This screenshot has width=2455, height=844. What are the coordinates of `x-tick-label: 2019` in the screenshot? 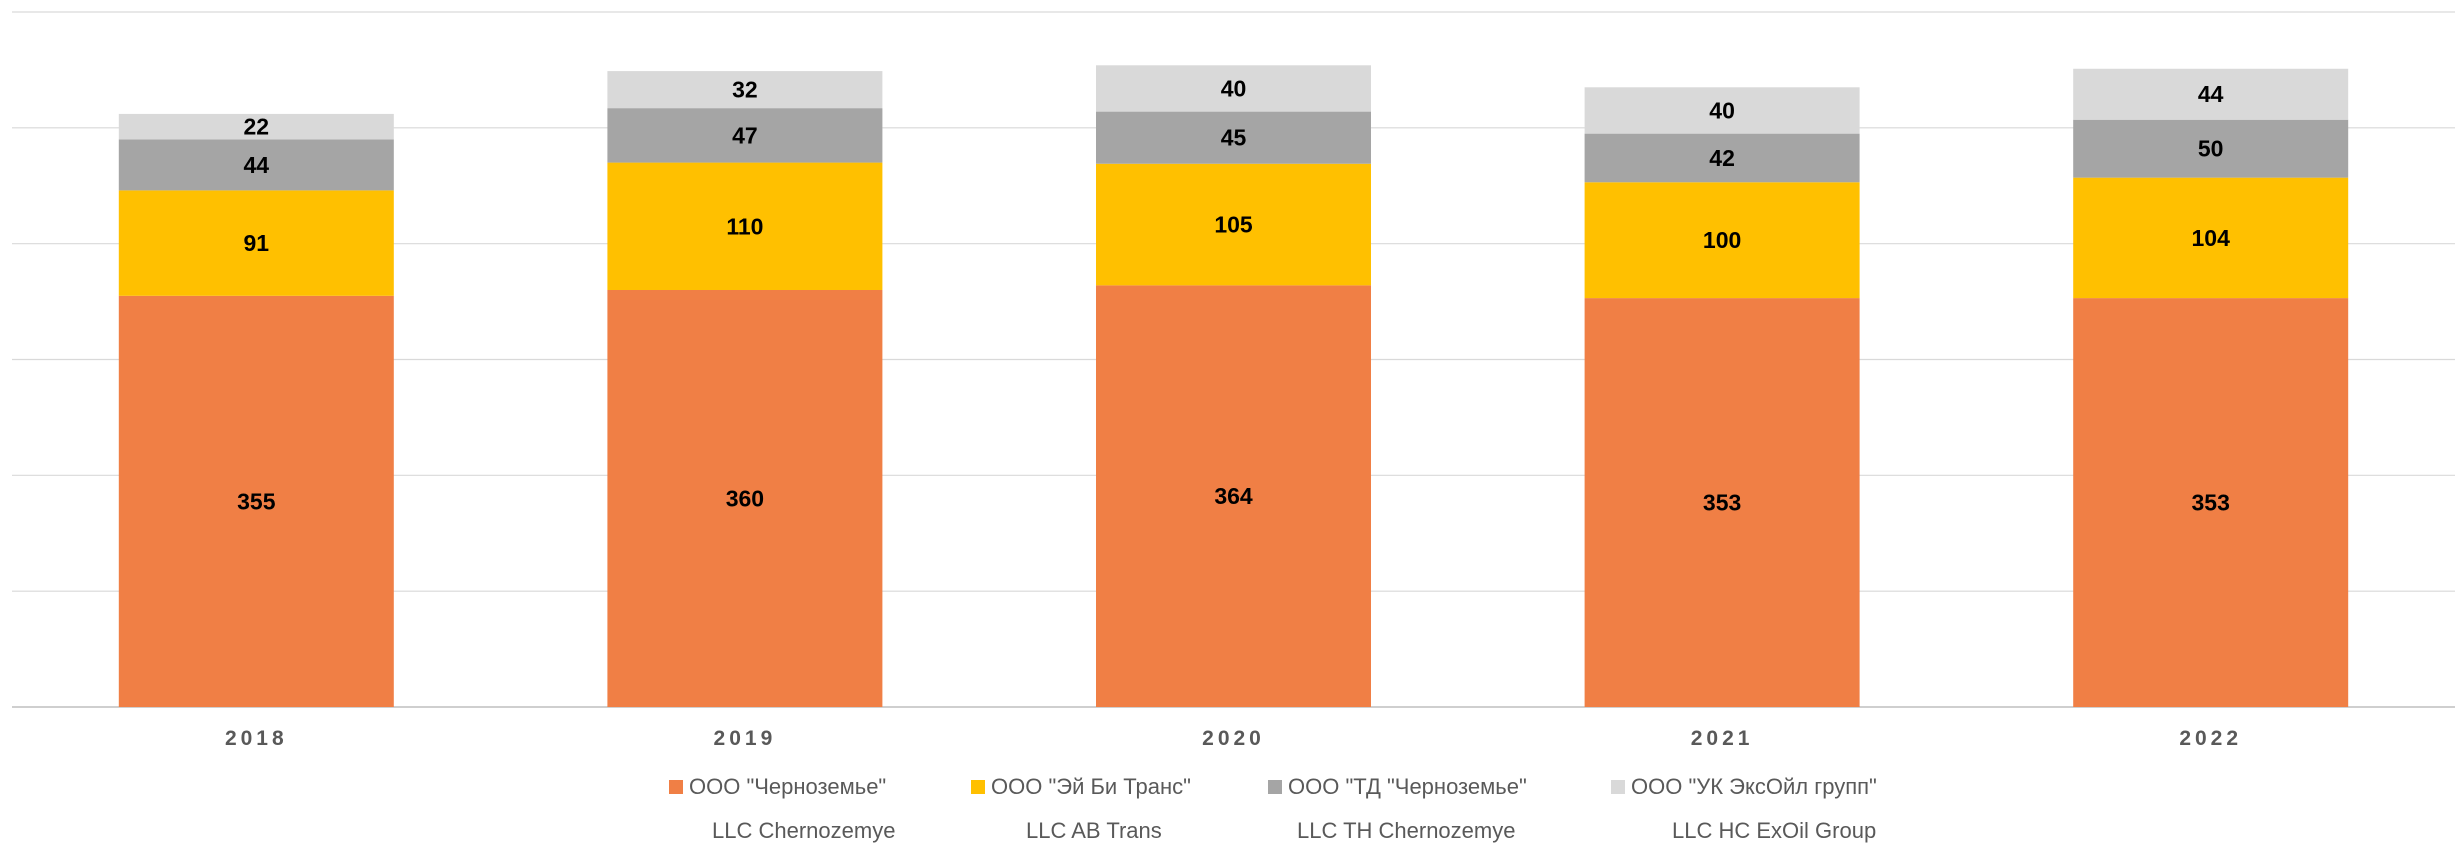 It's located at (745, 738).